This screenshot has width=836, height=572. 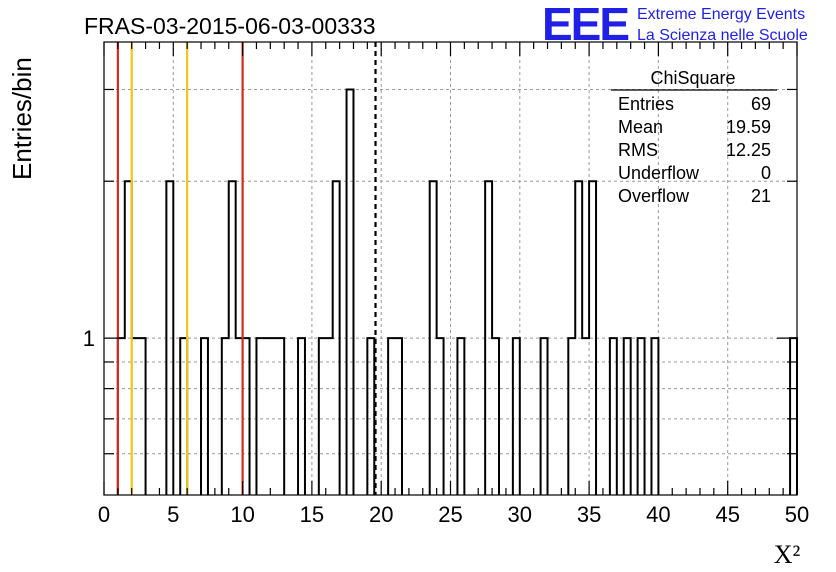 I want to click on logo-line-1: Extreme Energy Events, so click(x=721, y=14).